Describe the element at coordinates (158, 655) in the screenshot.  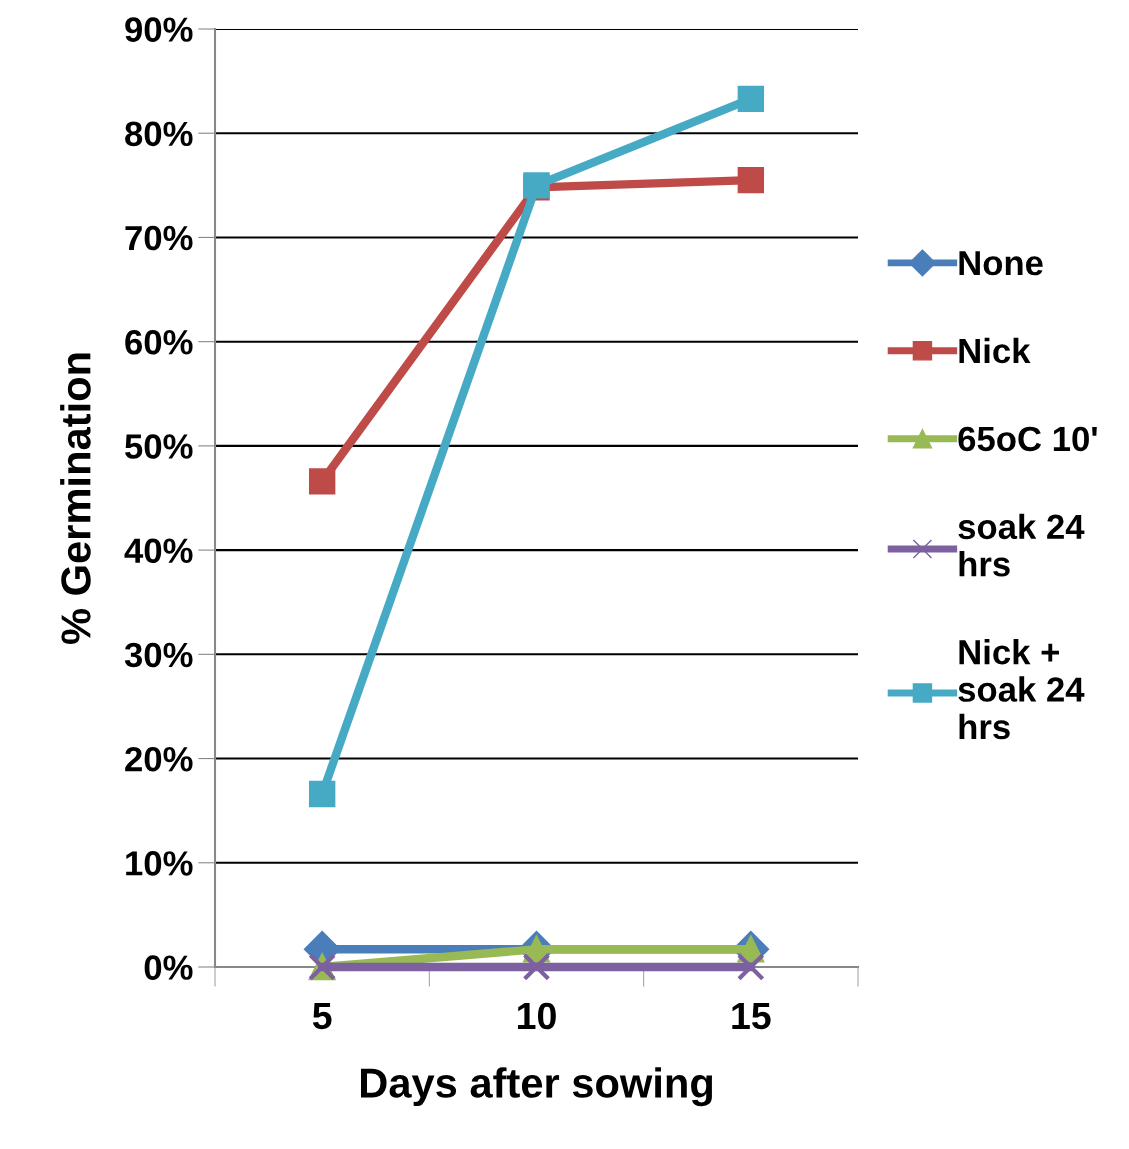
I see `y-tick-label: 30%` at that location.